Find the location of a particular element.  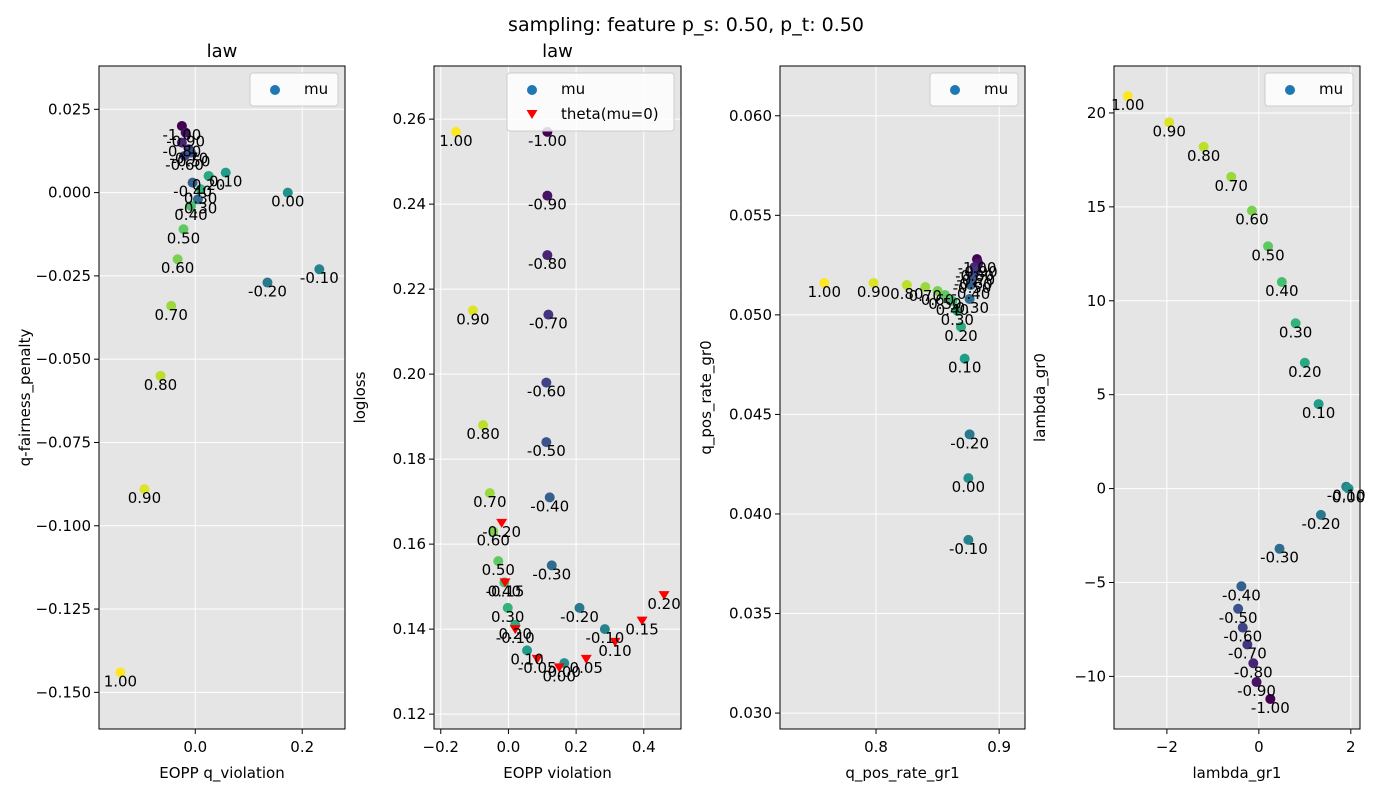

x-tick-label: 0.4 is located at coordinates (644, 747).